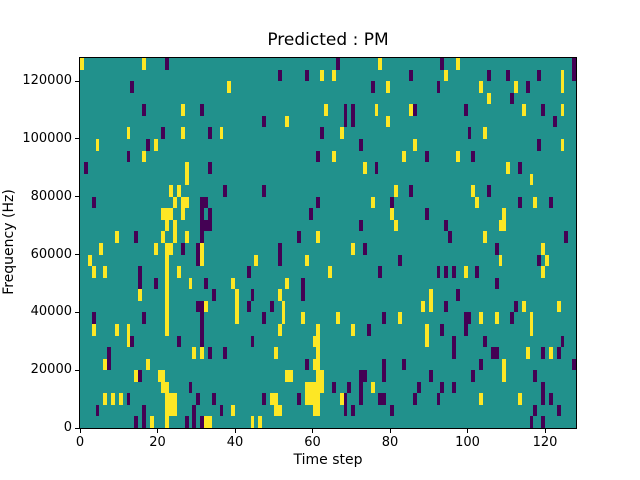 The width and height of the screenshot is (640, 480). What do you see at coordinates (312, 442) in the screenshot?
I see `x-tick-label: 60` at bounding box center [312, 442].